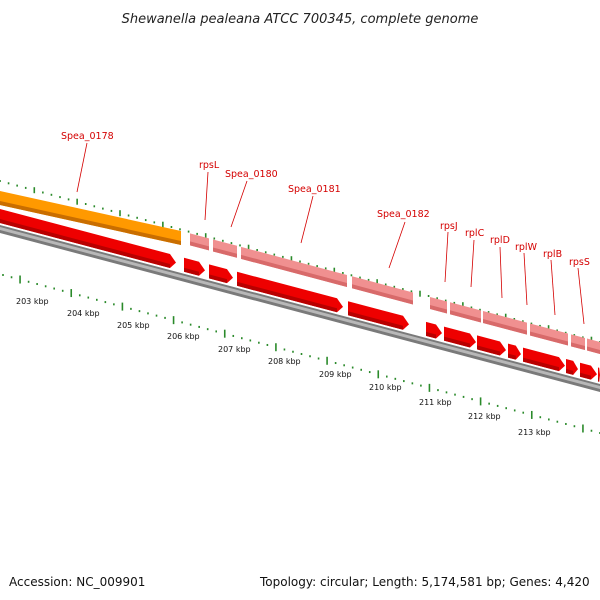 The width and height of the screenshot is (600, 600). What do you see at coordinates (32, 301) in the screenshot?
I see `kbp-label-203: 203 kbp` at bounding box center [32, 301].